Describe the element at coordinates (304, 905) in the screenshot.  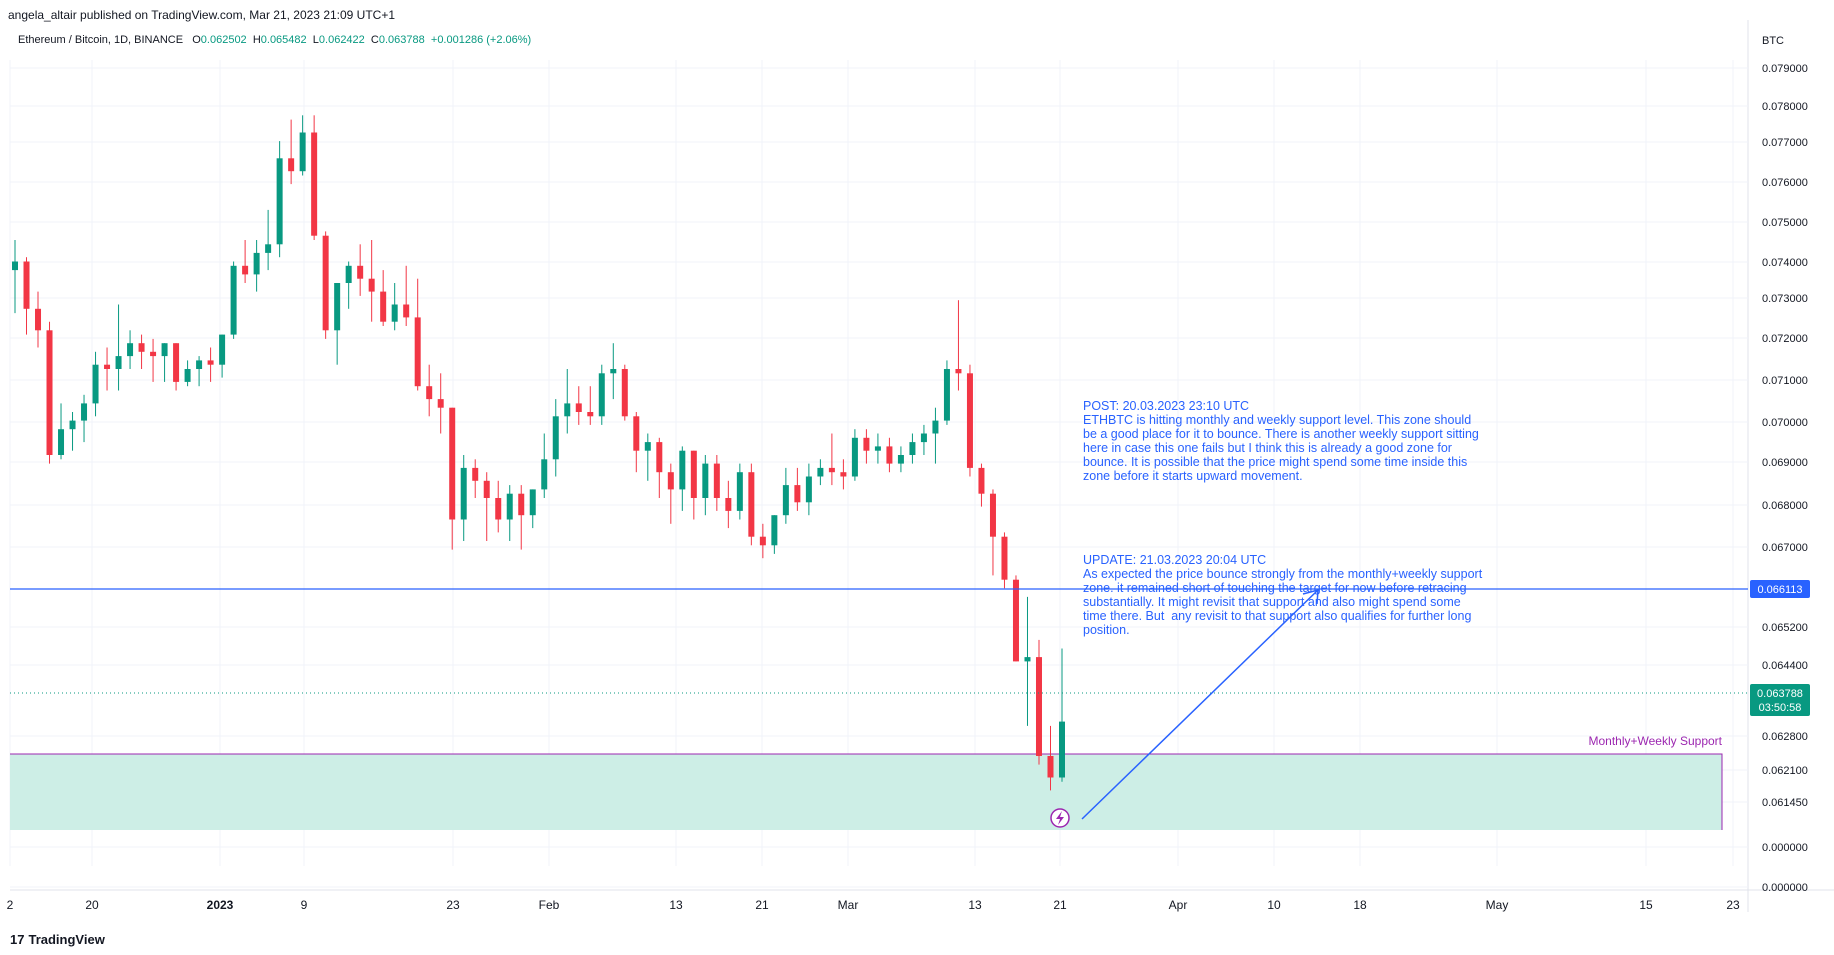
I see `x-tick-label: 9` at that location.